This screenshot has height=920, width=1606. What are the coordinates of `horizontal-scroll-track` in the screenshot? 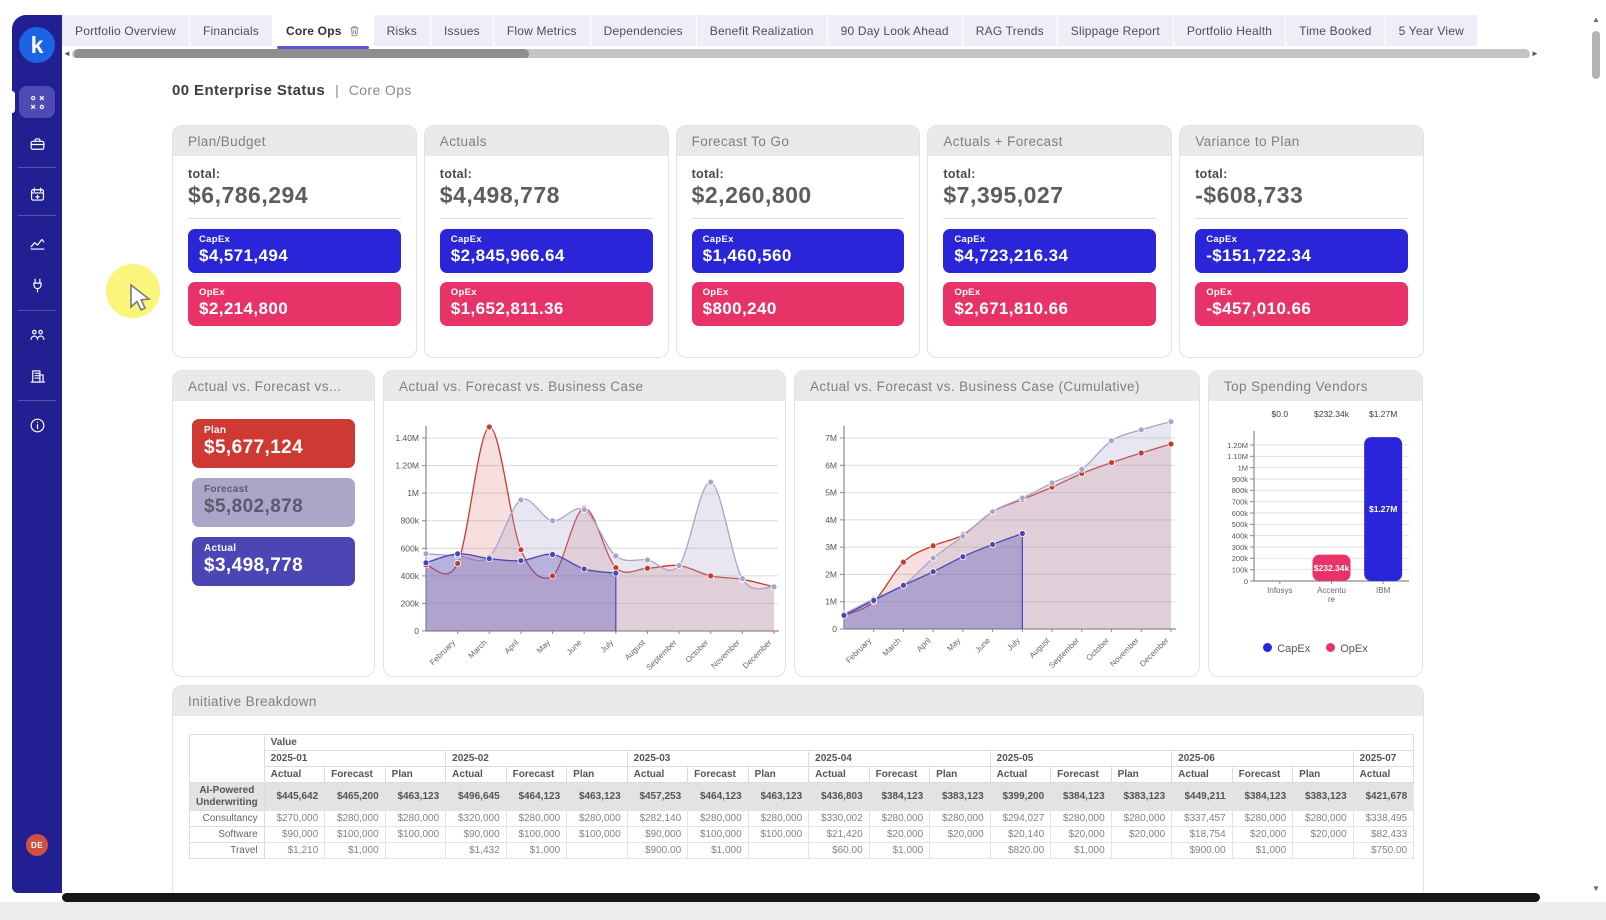 It's located at (801, 53).